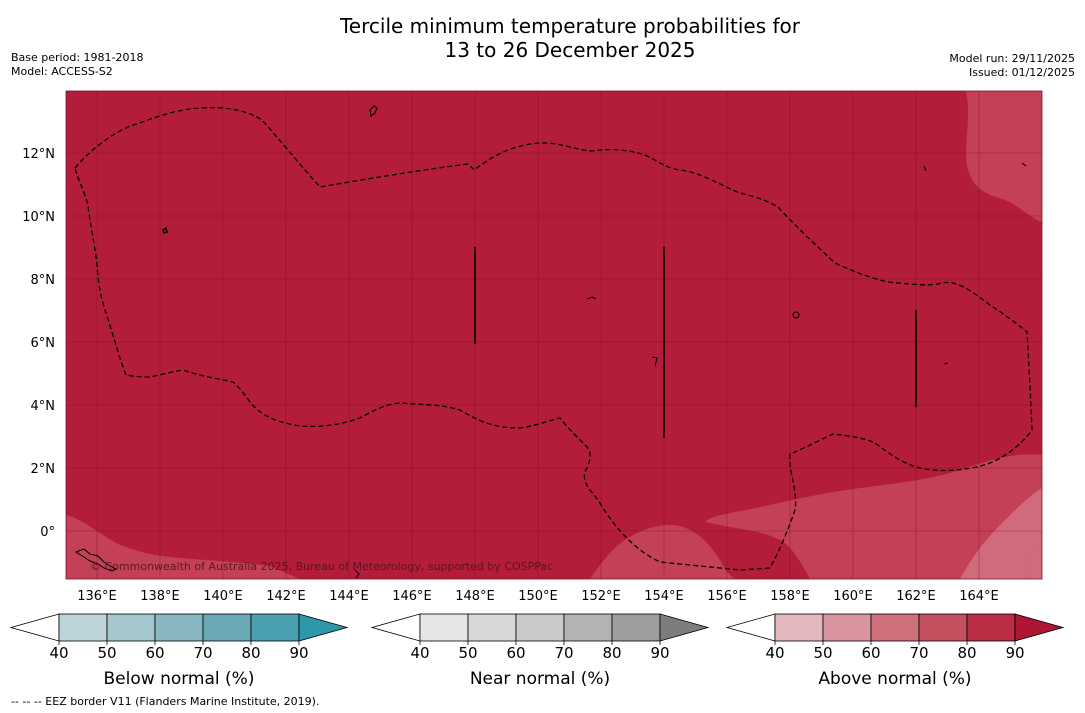 The width and height of the screenshot is (1085, 713). I want to click on title-line-2: 13 to 26 December 2025, so click(570, 50).